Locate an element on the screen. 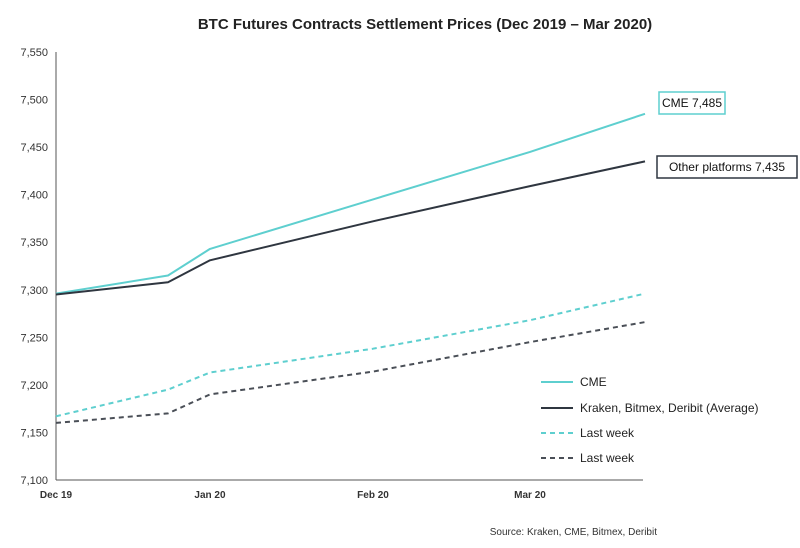 Image resolution: width=800 pixels, height=548 pixels. y-tick-label: 7,550 is located at coordinates (34, 53).